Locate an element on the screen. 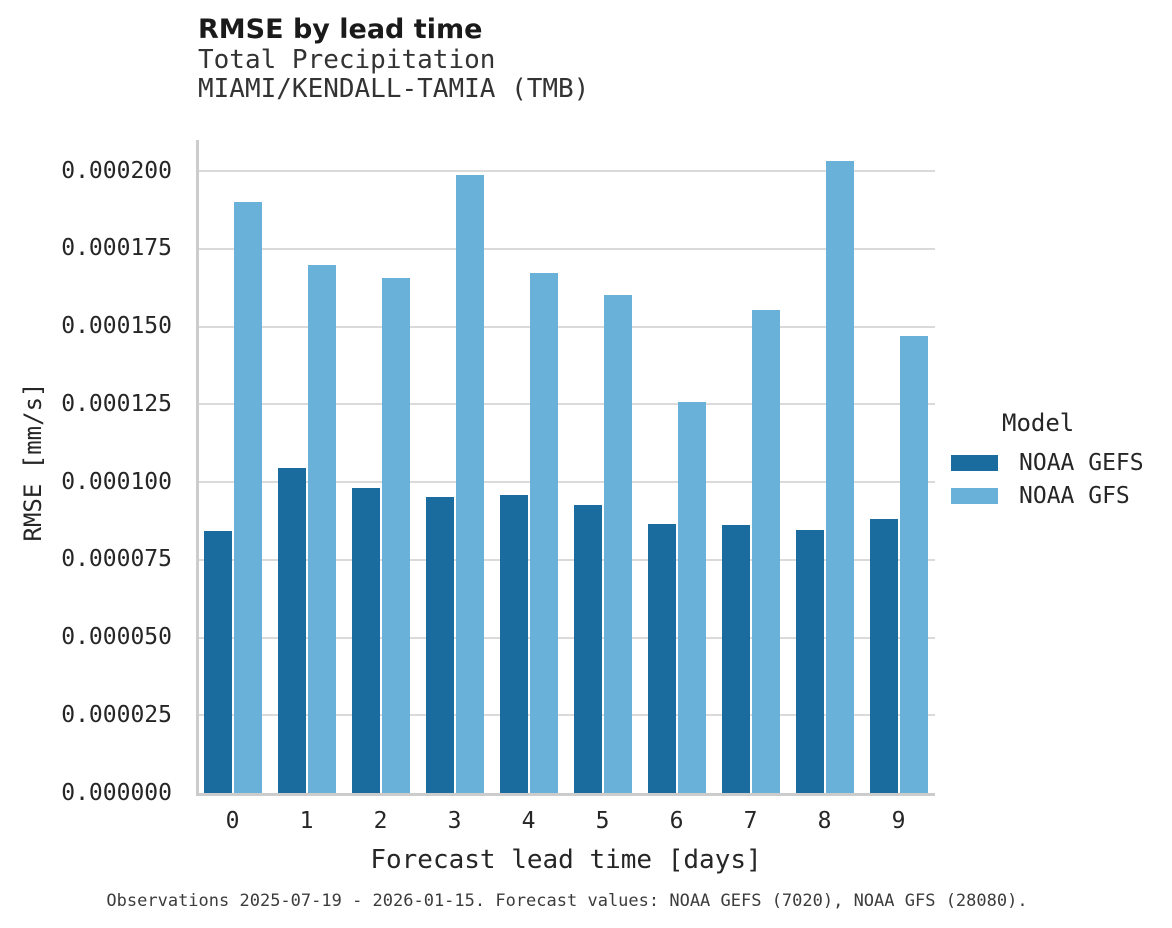 This screenshot has height=928, width=1172. y-tick-label: 0.000125 is located at coordinates (116, 403).